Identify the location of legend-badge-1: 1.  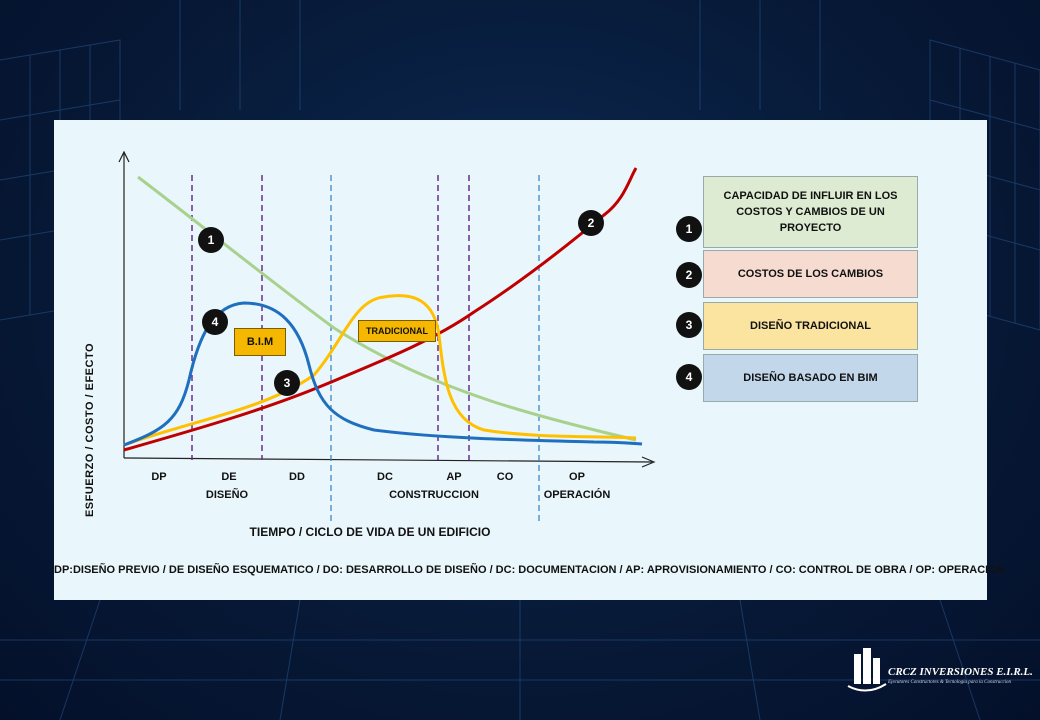
(689, 229).